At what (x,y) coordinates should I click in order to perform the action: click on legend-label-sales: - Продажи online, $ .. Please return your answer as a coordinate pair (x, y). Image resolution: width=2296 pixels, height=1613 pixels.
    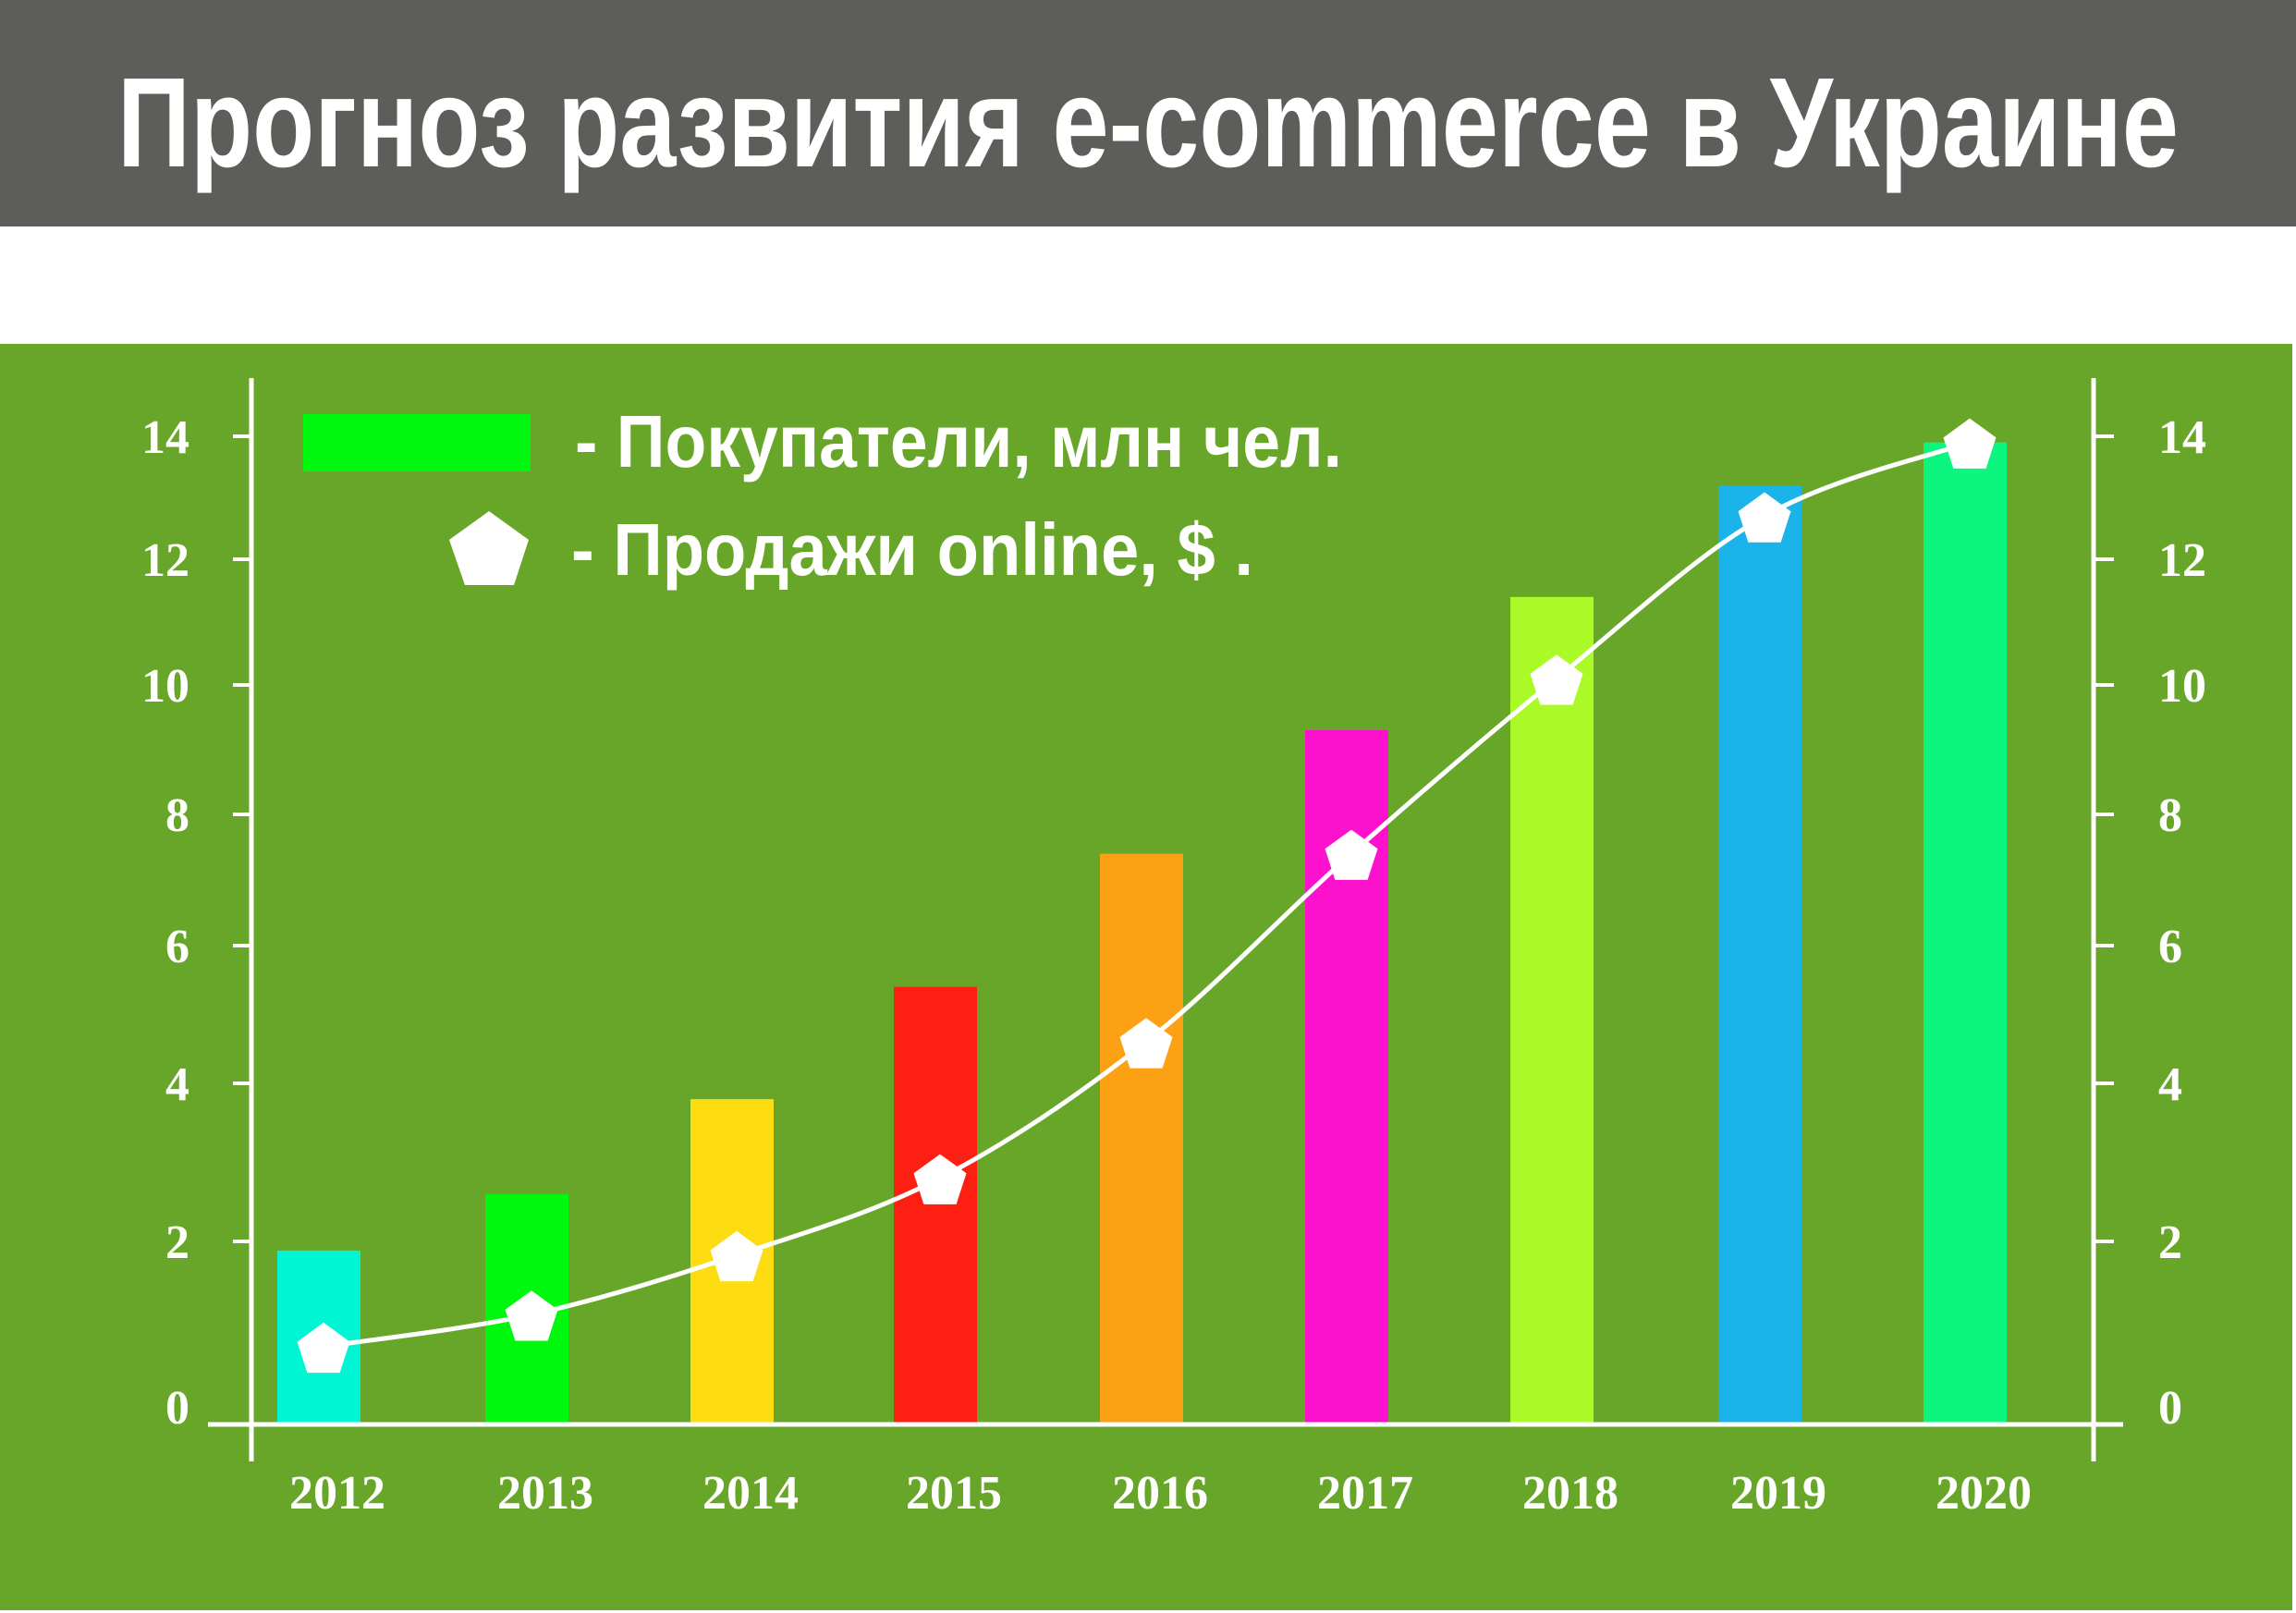
    Looking at the image, I should click on (912, 549).